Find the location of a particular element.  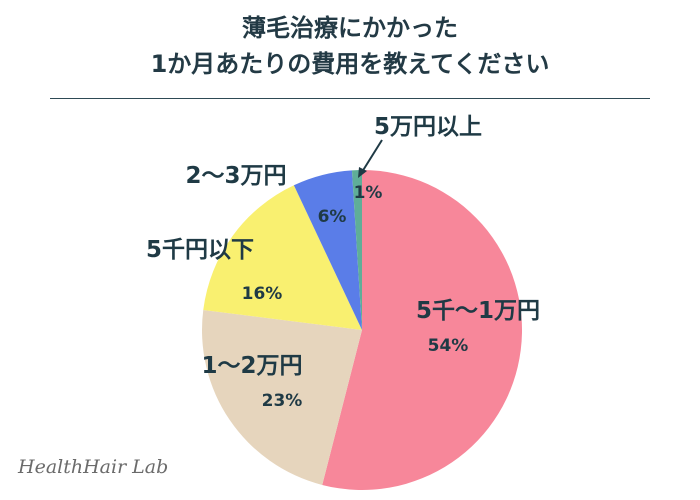

slice-label-2: 1〜2万円 is located at coordinates (251, 366).